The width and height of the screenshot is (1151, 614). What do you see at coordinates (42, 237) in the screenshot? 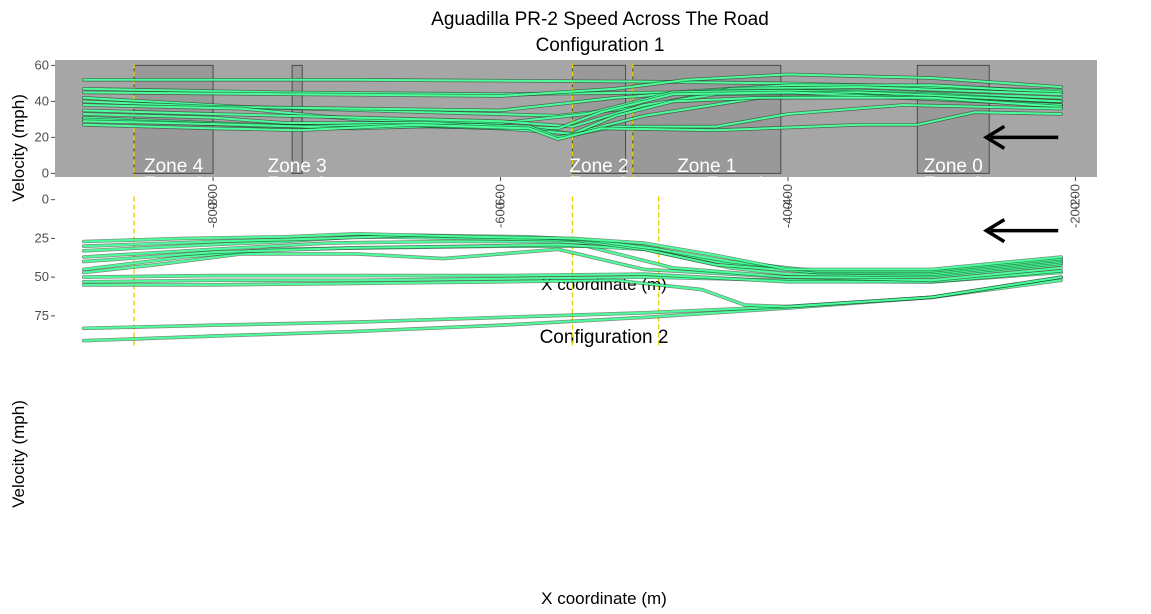
I see `y-tick-label-1: 25` at bounding box center [42, 237].